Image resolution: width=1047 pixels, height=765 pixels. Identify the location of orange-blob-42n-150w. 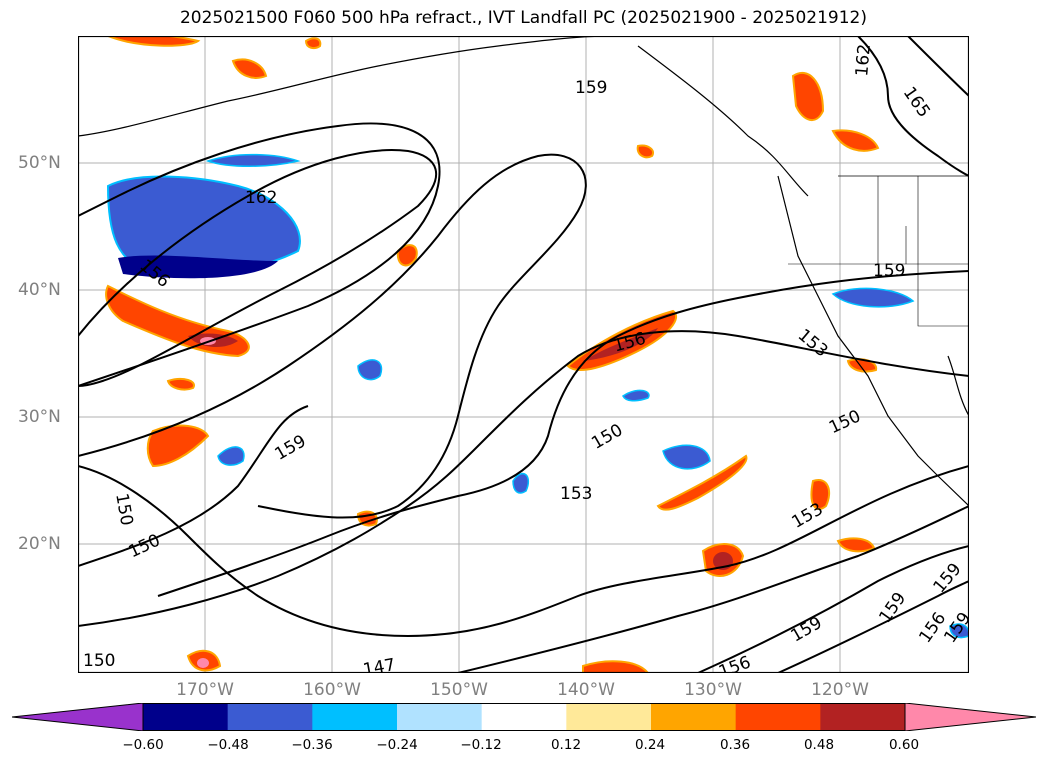
(407, 255).